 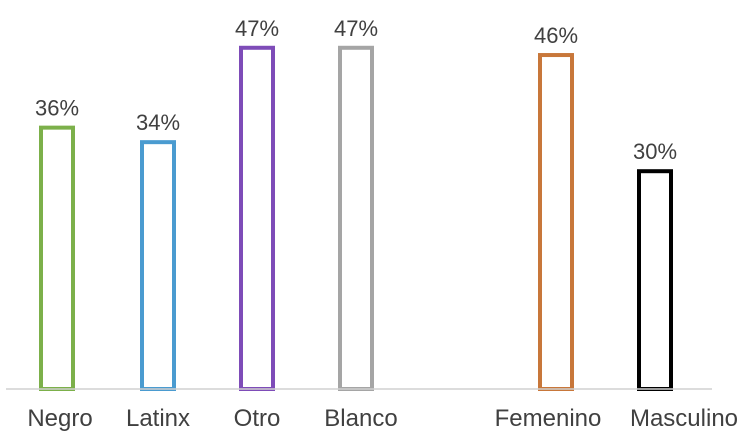 I want to click on data-label-blanco: 47%, so click(x=356, y=28).